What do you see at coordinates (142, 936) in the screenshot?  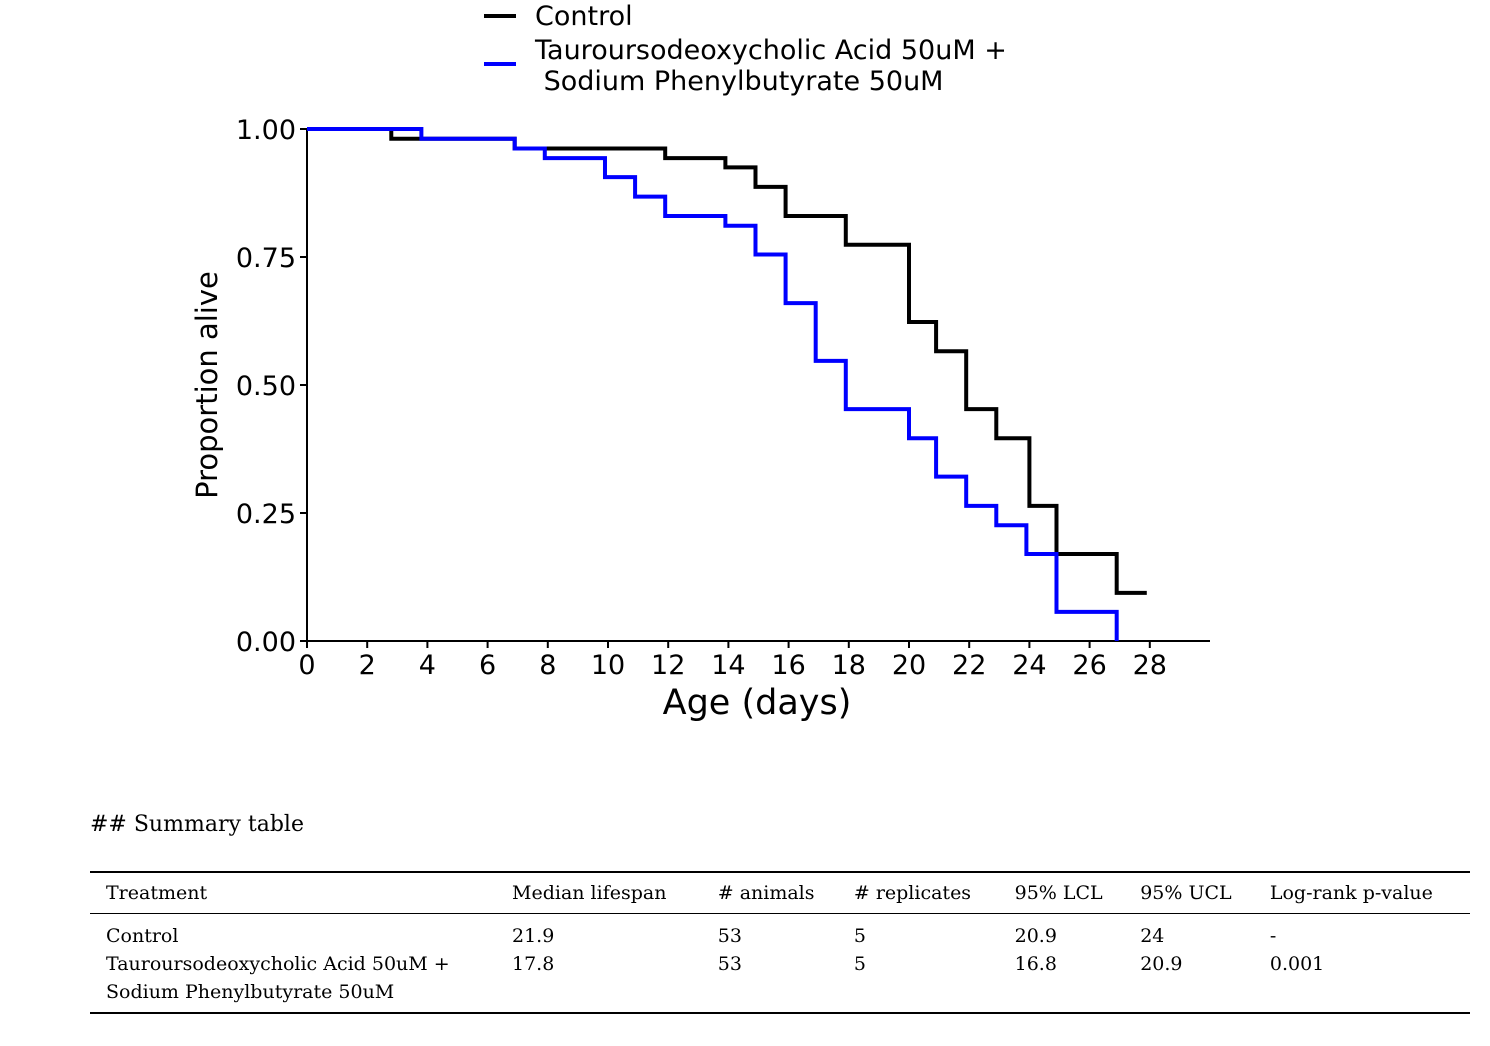 I see `treatment-line: Control` at bounding box center [142, 936].